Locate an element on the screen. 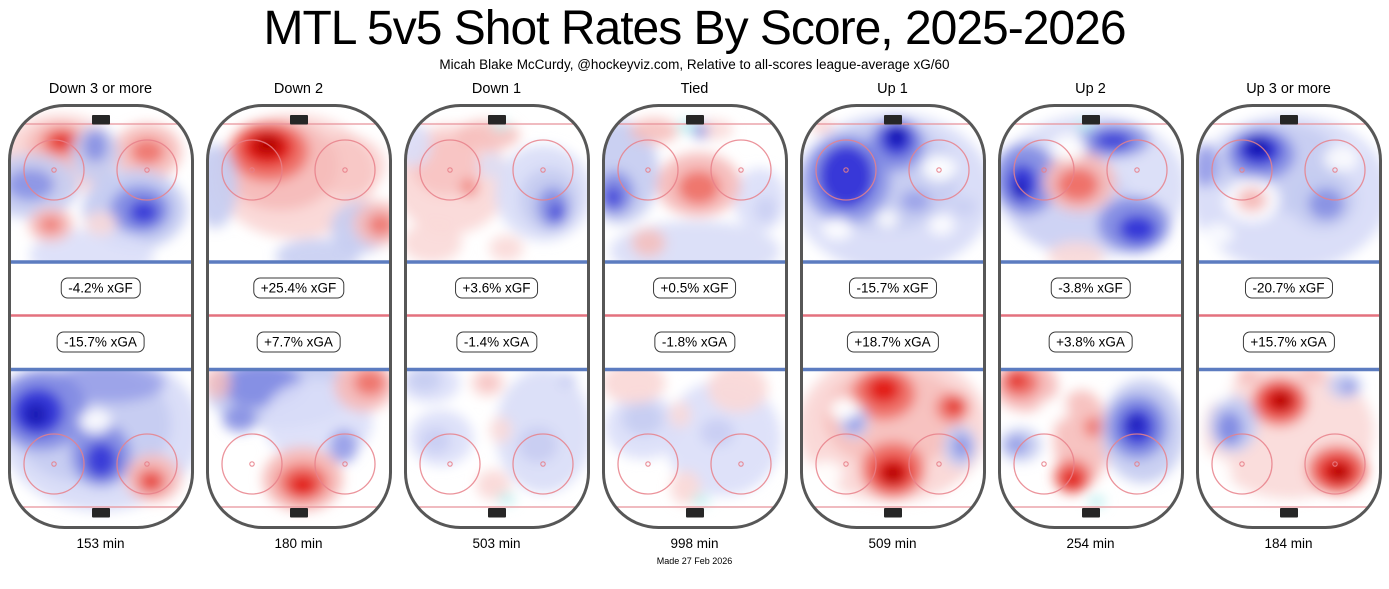 The height and width of the screenshot is (589, 1389). minutes-label: 180 min is located at coordinates (298, 544).